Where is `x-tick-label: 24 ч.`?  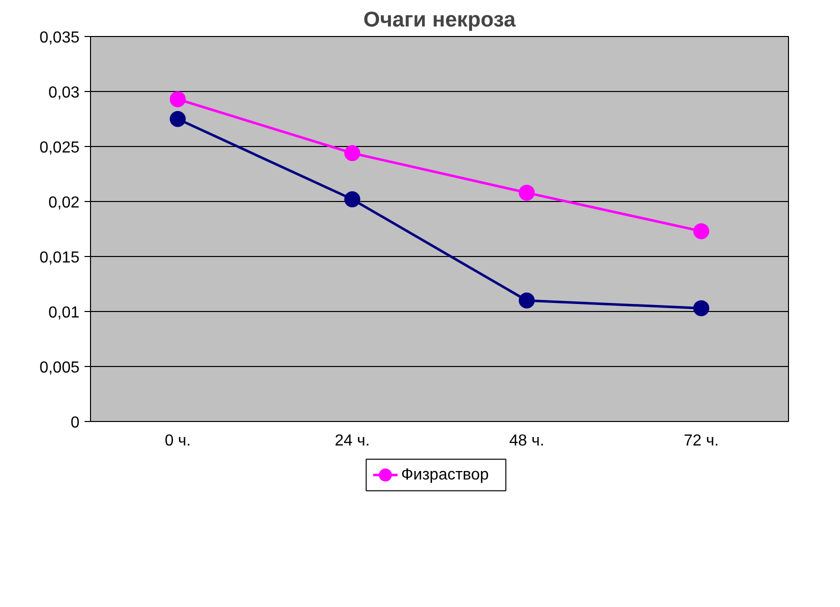
x-tick-label: 24 ч. is located at coordinates (352, 441).